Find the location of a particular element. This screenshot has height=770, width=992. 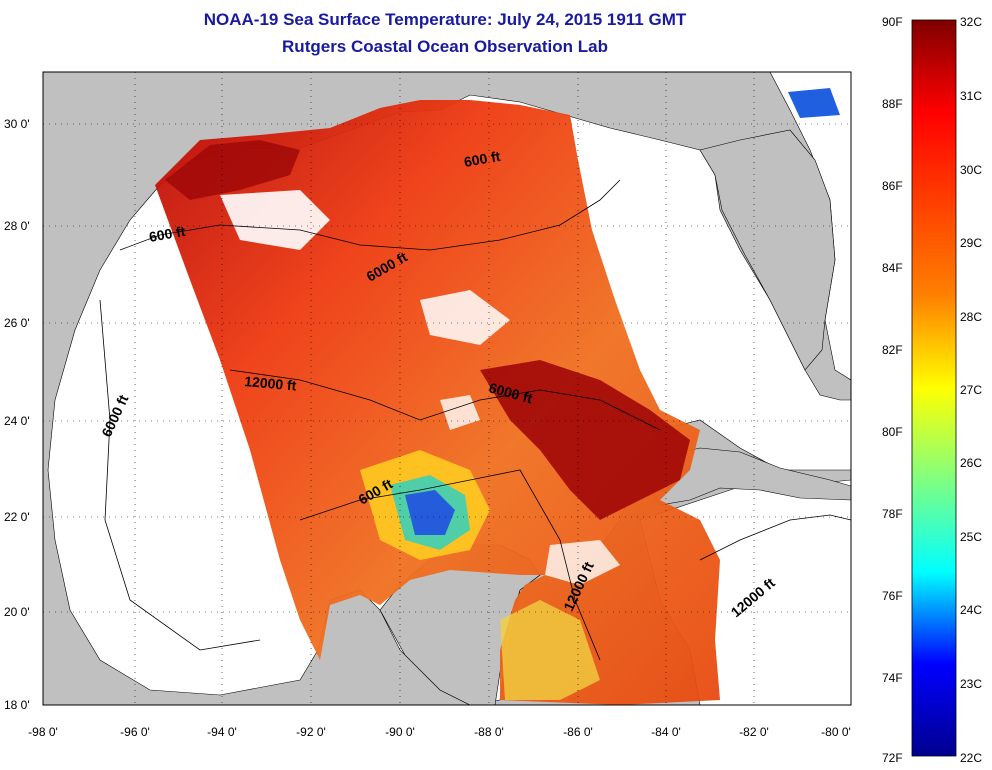

florida-land is located at coordinates (767, 250).